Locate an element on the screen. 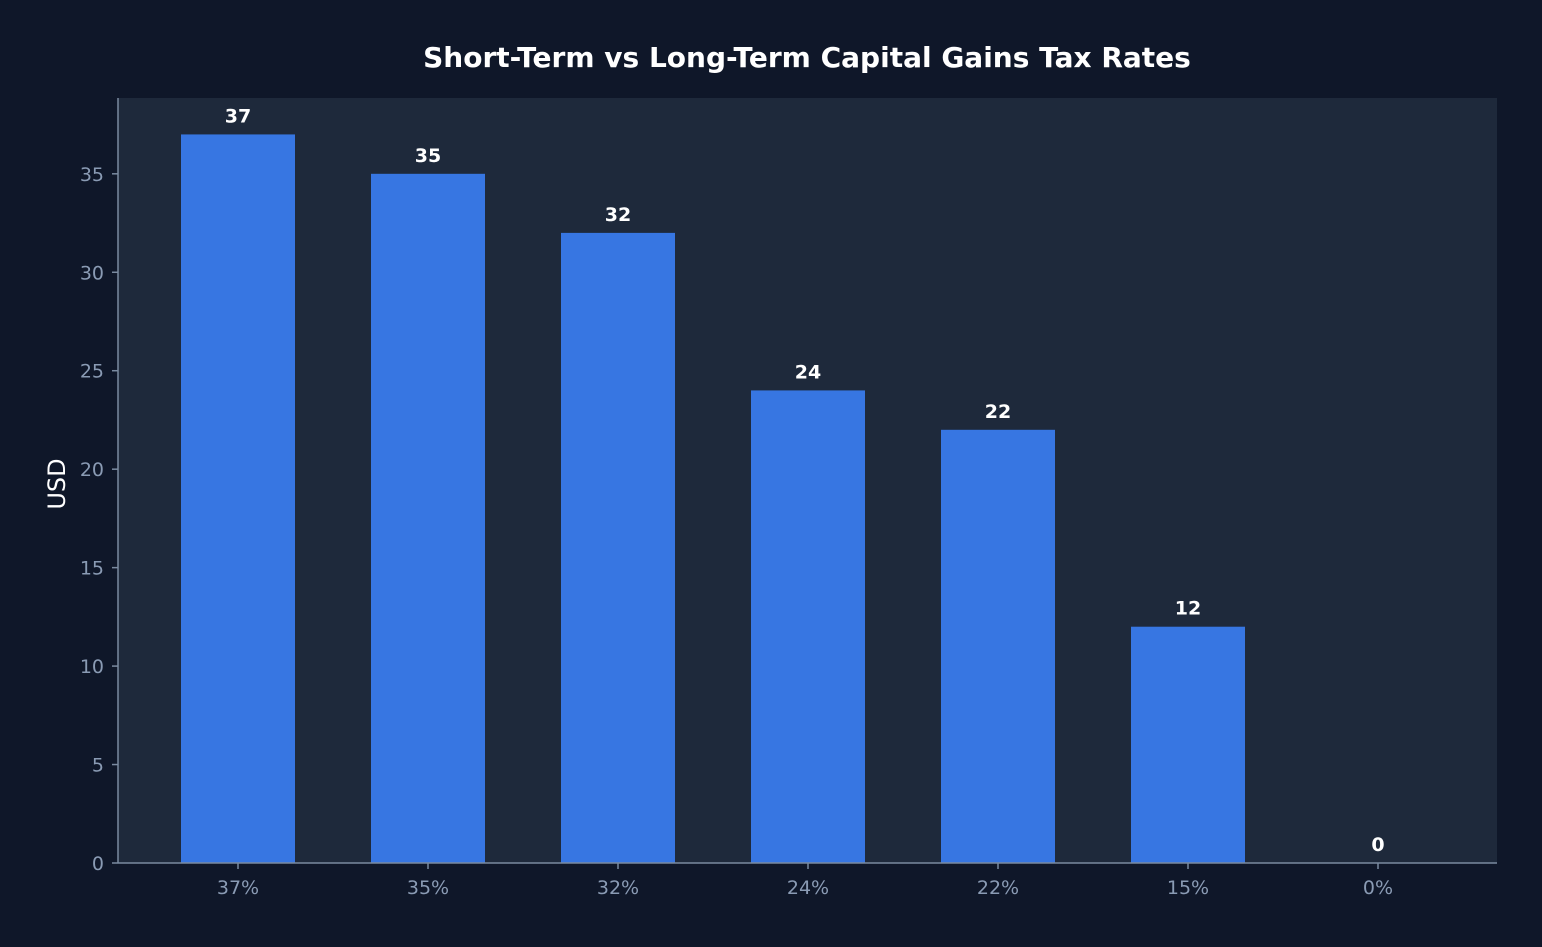 The height and width of the screenshot is (947, 1542). bar-32pct is located at coordinates (618, 548).